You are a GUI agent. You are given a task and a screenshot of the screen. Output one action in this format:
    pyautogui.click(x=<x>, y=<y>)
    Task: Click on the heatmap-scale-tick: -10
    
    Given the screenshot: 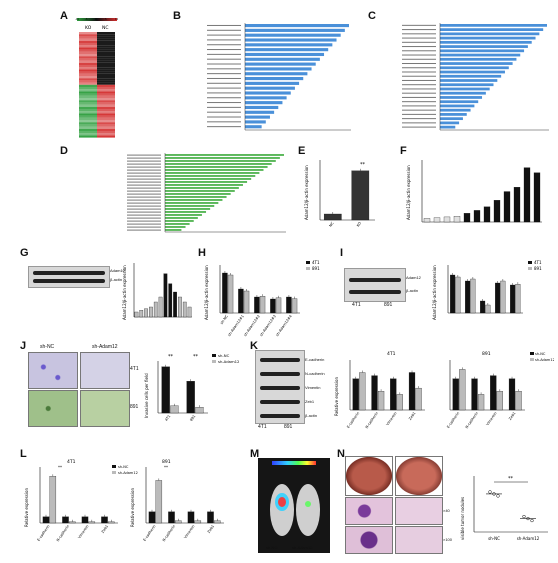 What is the action you would take?
    pyautogui.click(x=77, y=19)
    